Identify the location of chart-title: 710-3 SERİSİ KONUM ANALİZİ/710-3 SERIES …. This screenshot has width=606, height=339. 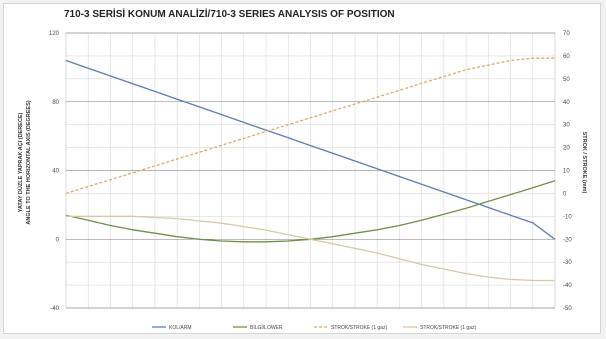
(229, 14).